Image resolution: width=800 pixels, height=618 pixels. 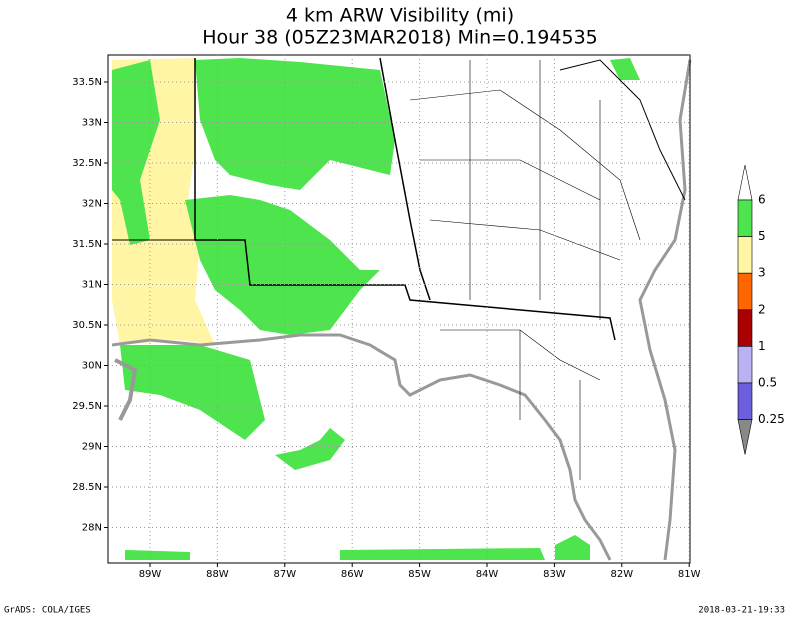 What do you see at coordinates (87, 82) in the screenshot?
I see `y-axis-label: 33.5N` at bounding box center [87, 82].